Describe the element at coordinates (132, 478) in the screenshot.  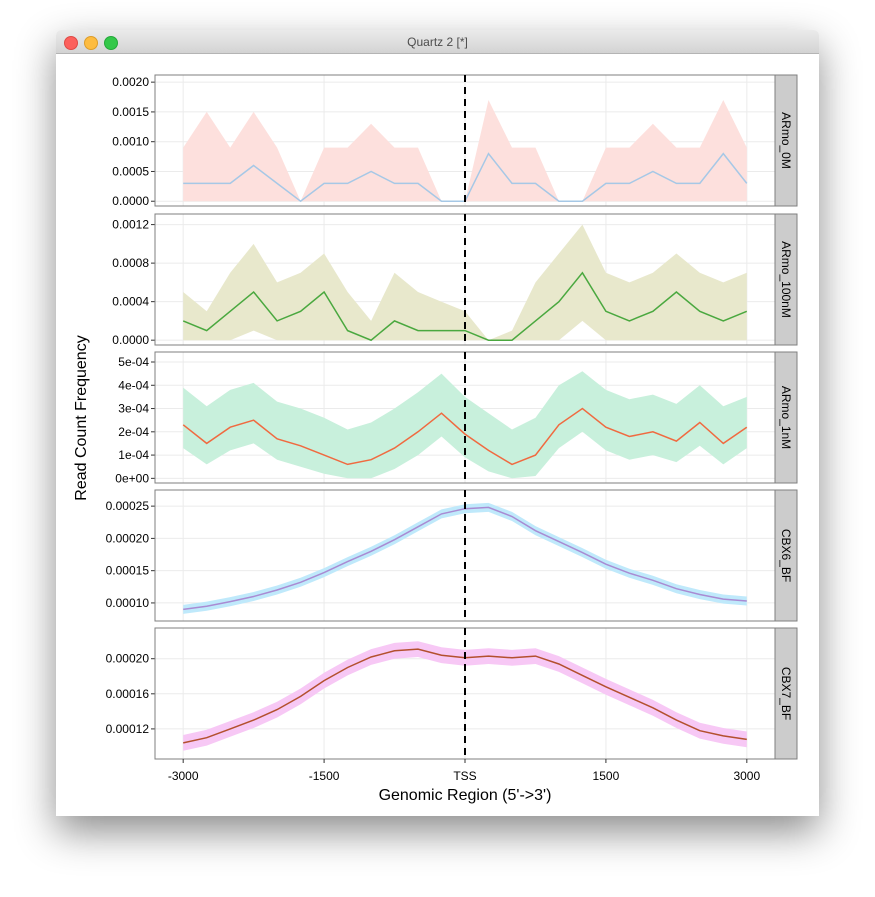
I see `y-tick-label: 0e+00` at that location.